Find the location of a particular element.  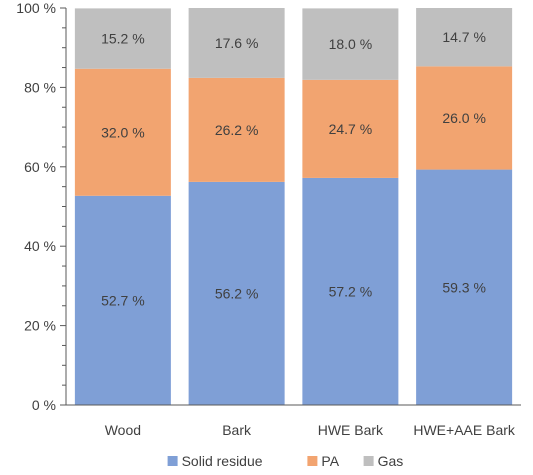

x-tick-label: Wood is located at coordinates (123, 430).